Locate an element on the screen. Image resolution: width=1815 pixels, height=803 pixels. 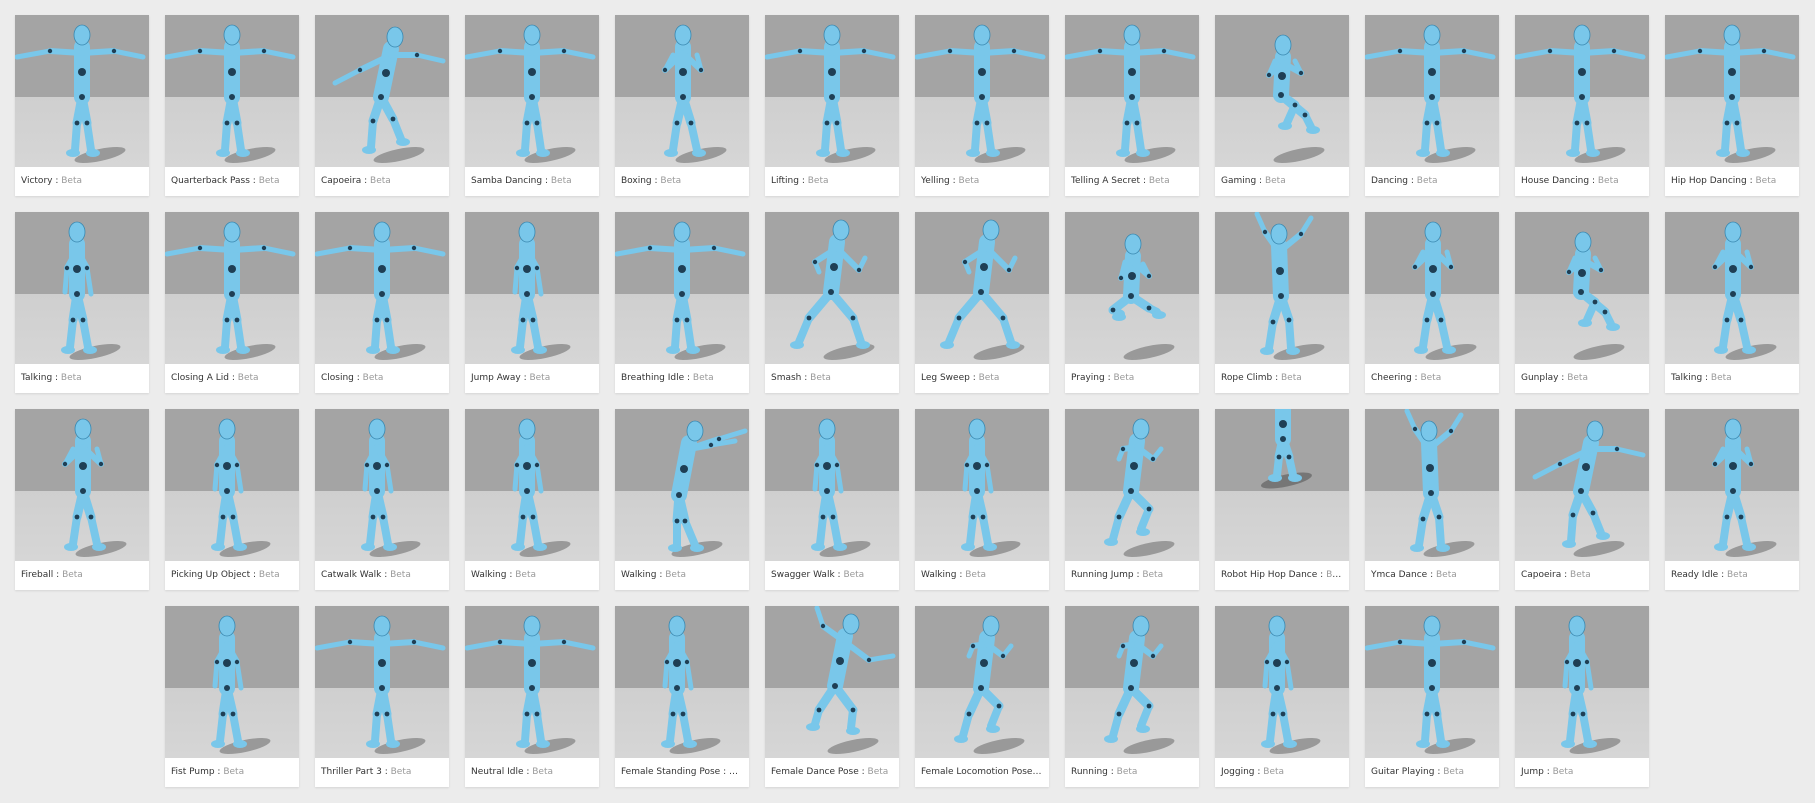
animation-card: Gaming : Beta is located at coordinates (1282, 105).